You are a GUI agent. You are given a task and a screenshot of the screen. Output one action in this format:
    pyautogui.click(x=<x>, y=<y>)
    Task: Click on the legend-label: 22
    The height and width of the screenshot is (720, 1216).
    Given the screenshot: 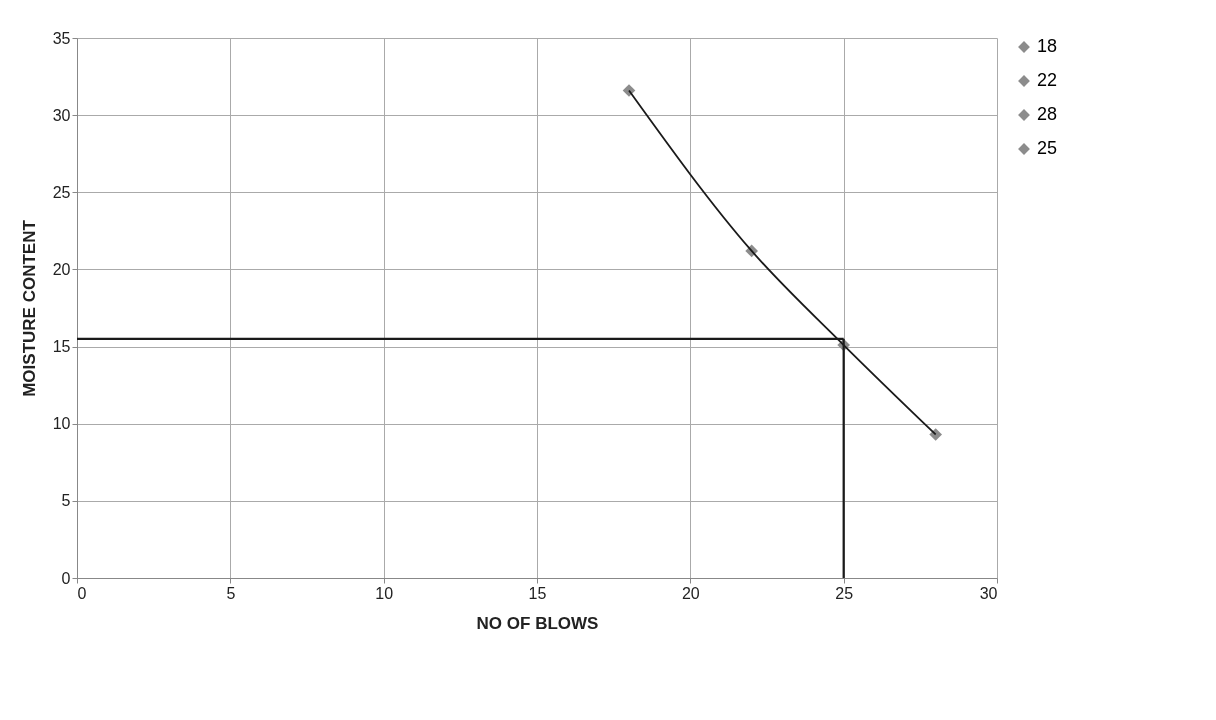 What is the action you would take?
    pyautogui.click(x=1047, y=80)
    